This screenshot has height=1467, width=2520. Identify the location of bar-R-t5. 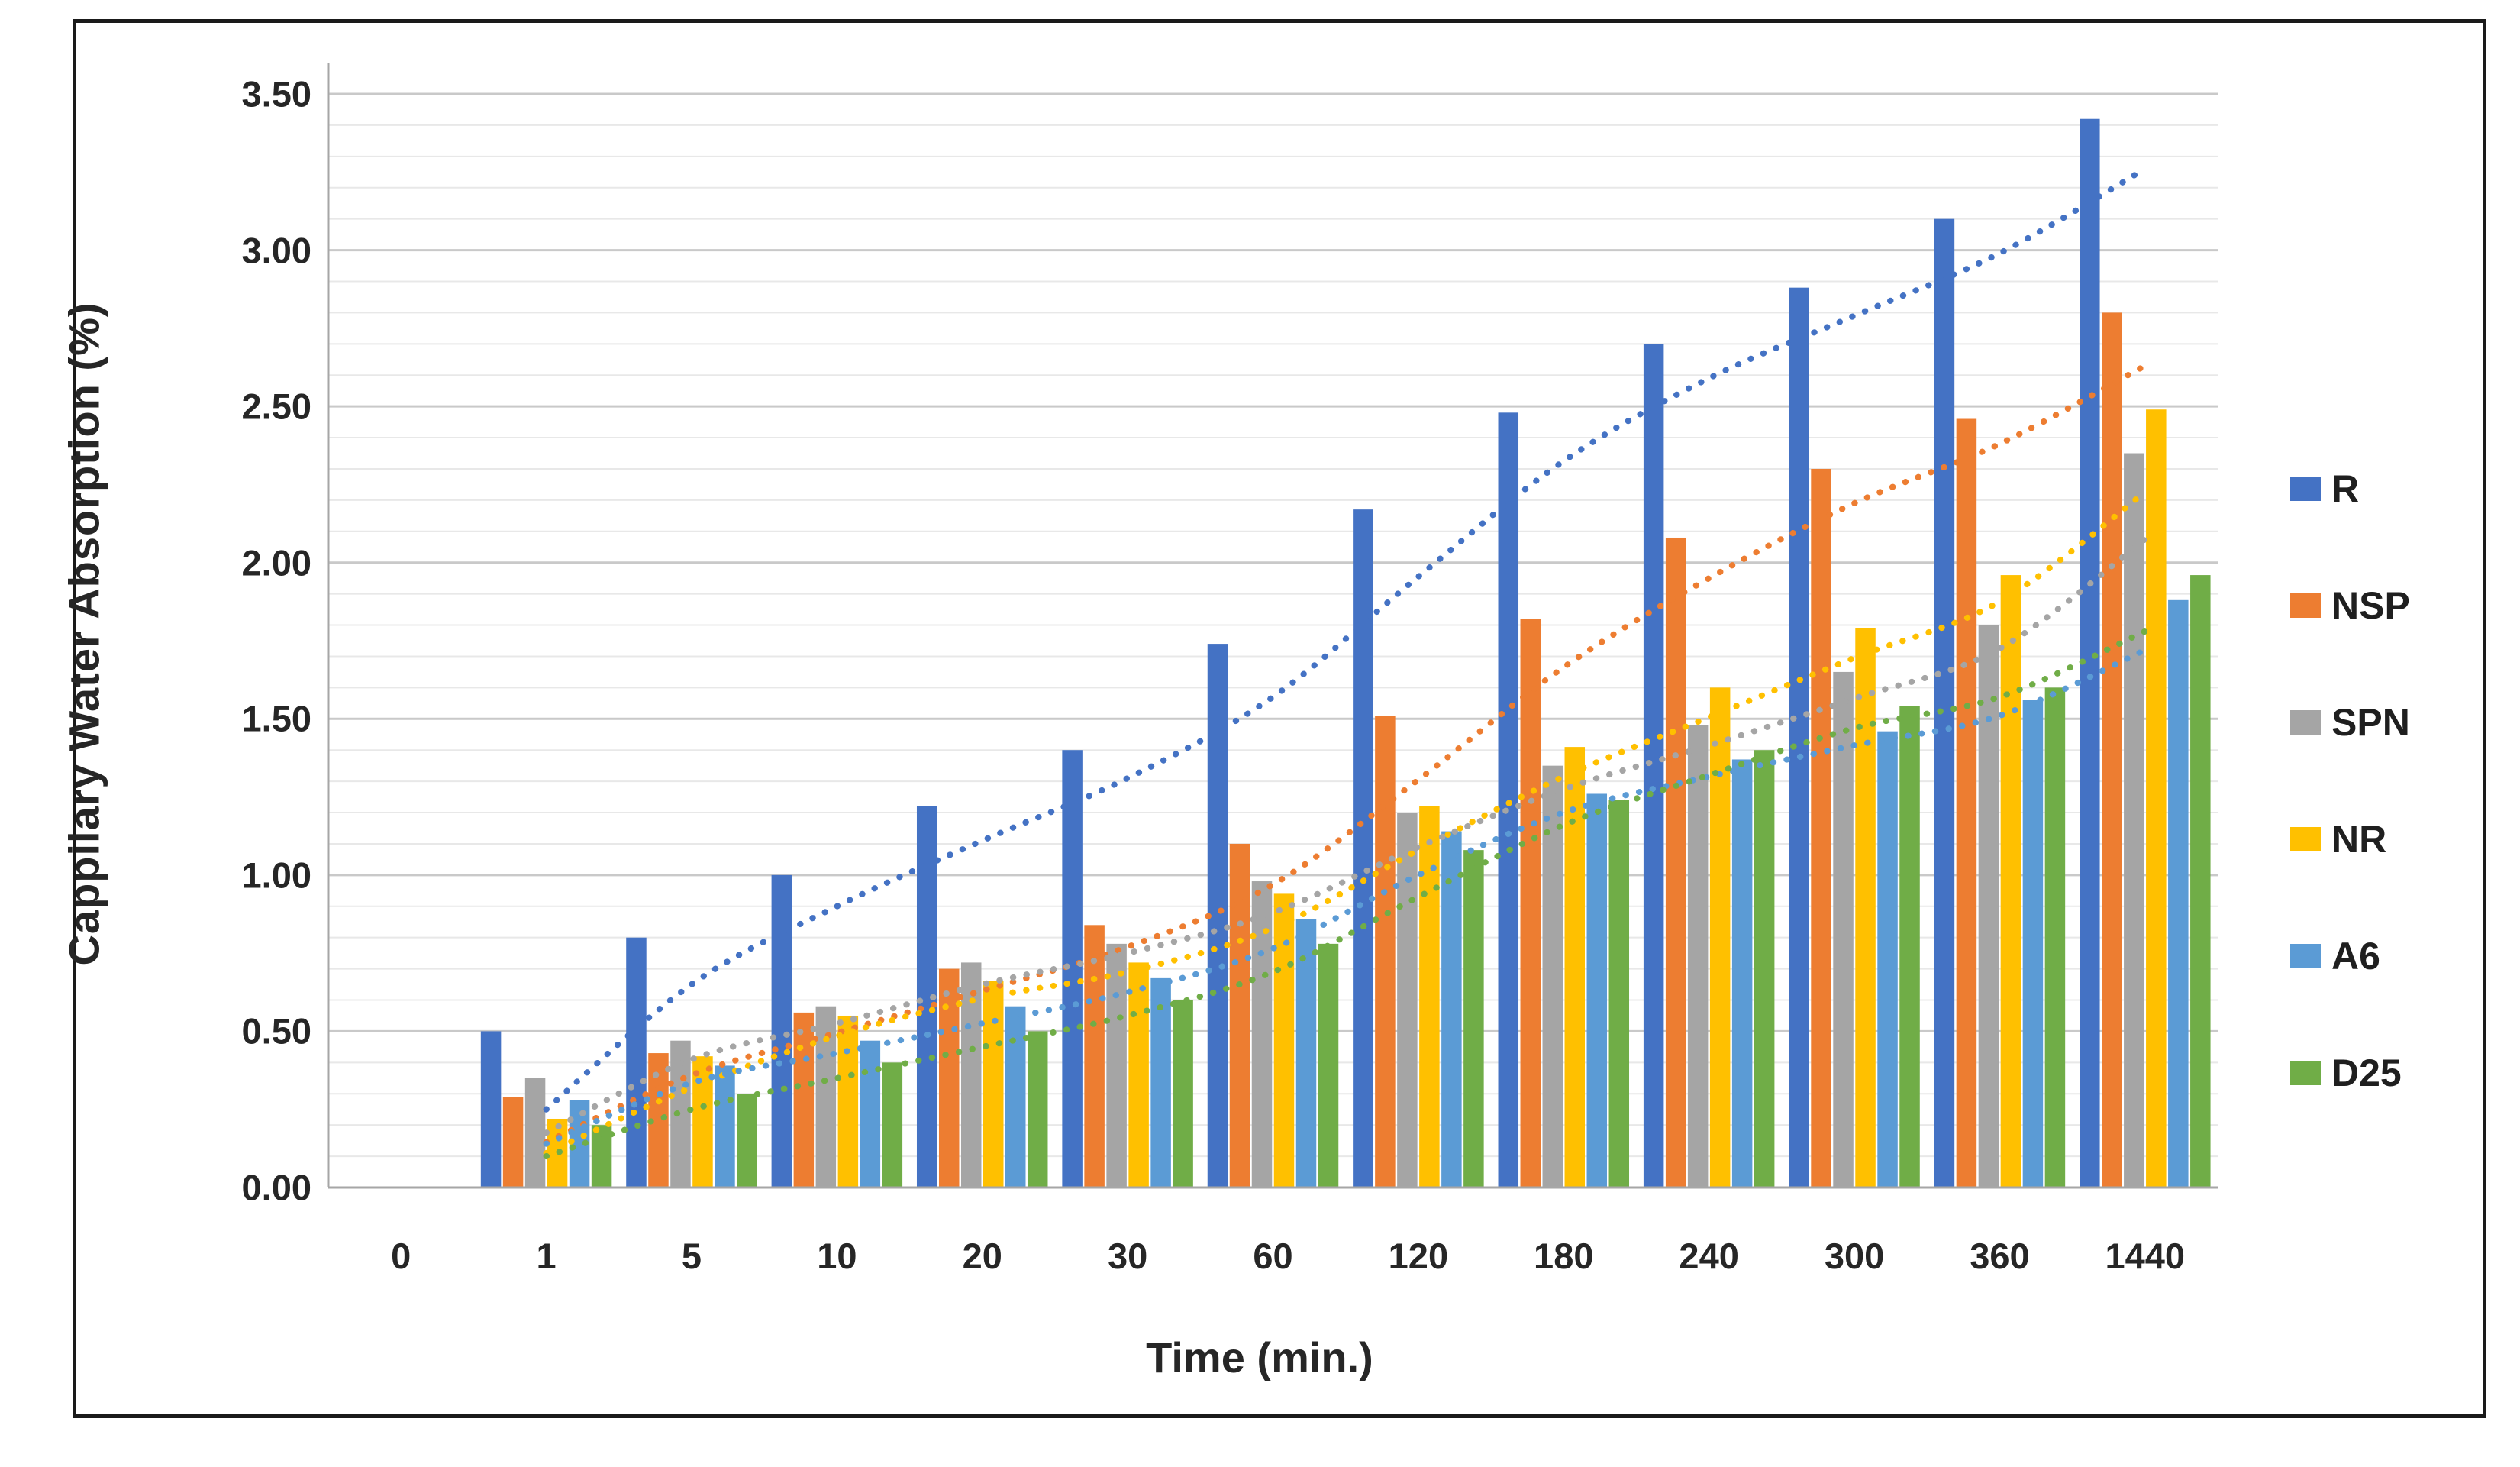
(636, 1062).